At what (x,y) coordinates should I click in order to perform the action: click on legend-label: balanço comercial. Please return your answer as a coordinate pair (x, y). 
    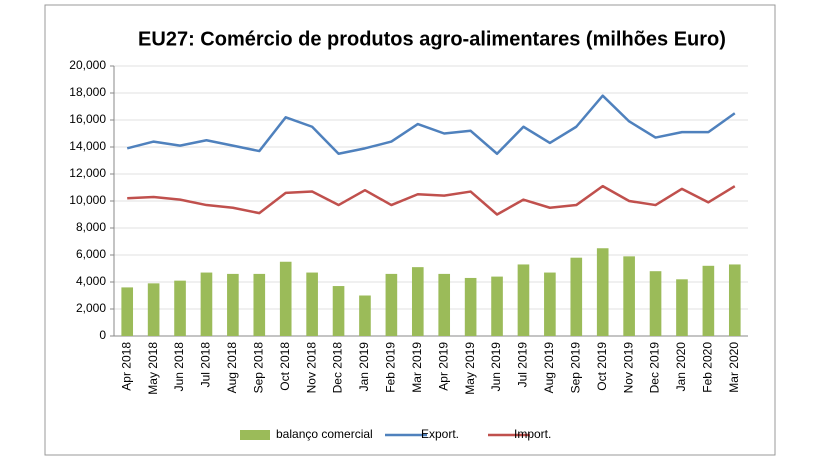
    Looking at the image, I should click on (324, 434).